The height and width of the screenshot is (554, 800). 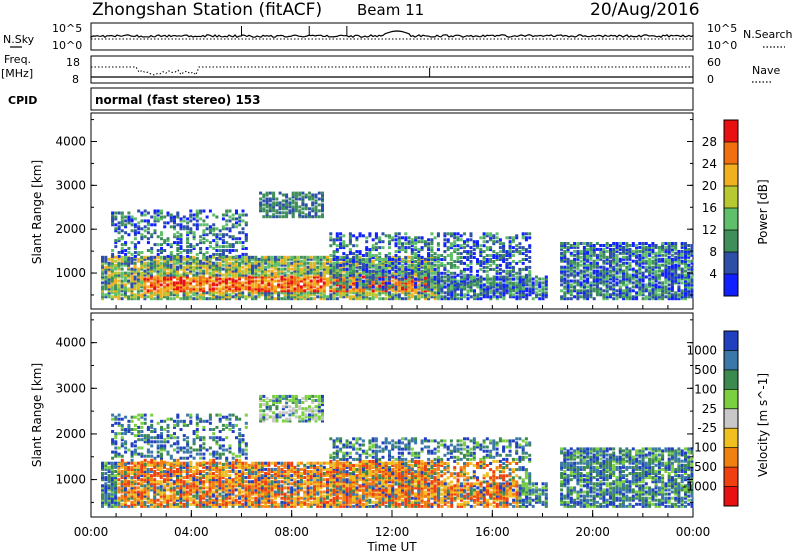 I want to click on nsearch-tick-bottom: 10^0, so click(x=722, y=45).